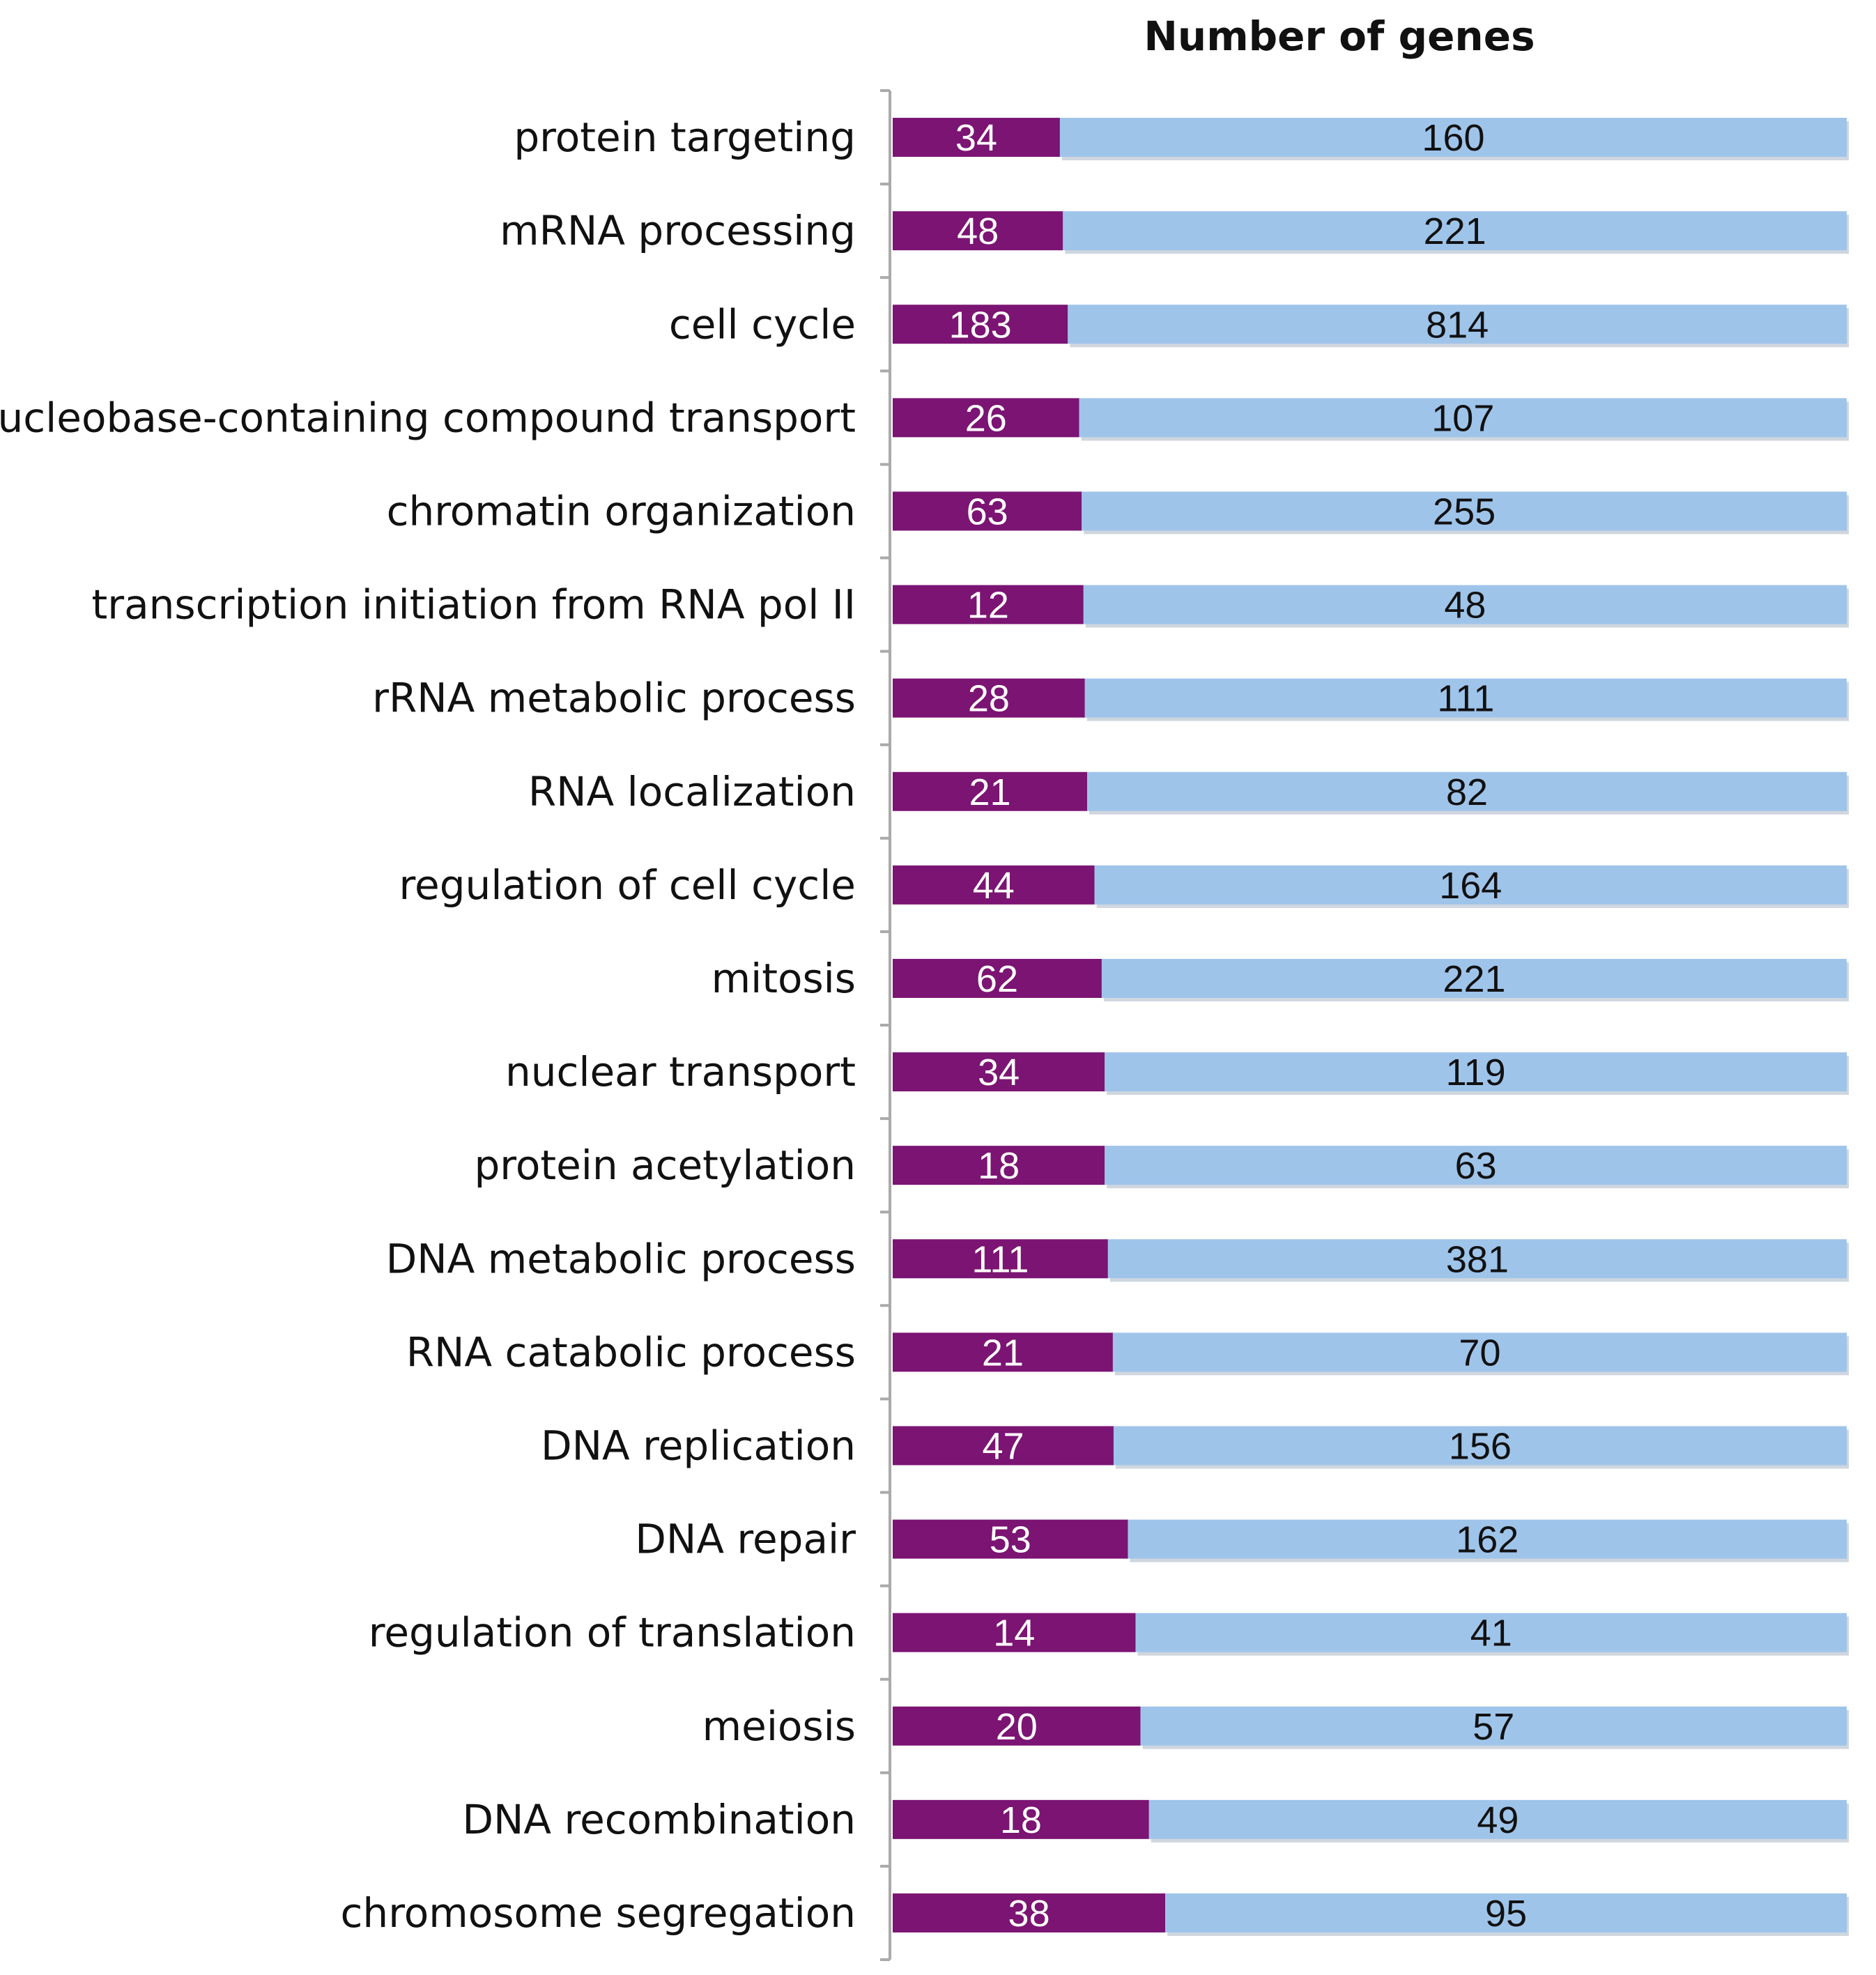 The image size is (1876, 1975). What do you see at coordinates (1339, 36) in the screenshot?
I see `chart-title: Number of genes` at bounding box center [1339, 36].